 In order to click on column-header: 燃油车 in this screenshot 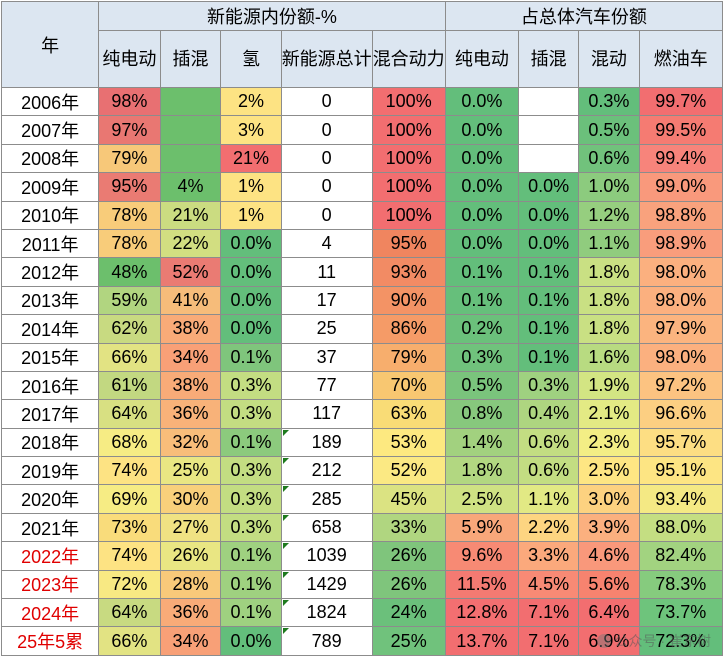, I will do `click(680, 59)`.